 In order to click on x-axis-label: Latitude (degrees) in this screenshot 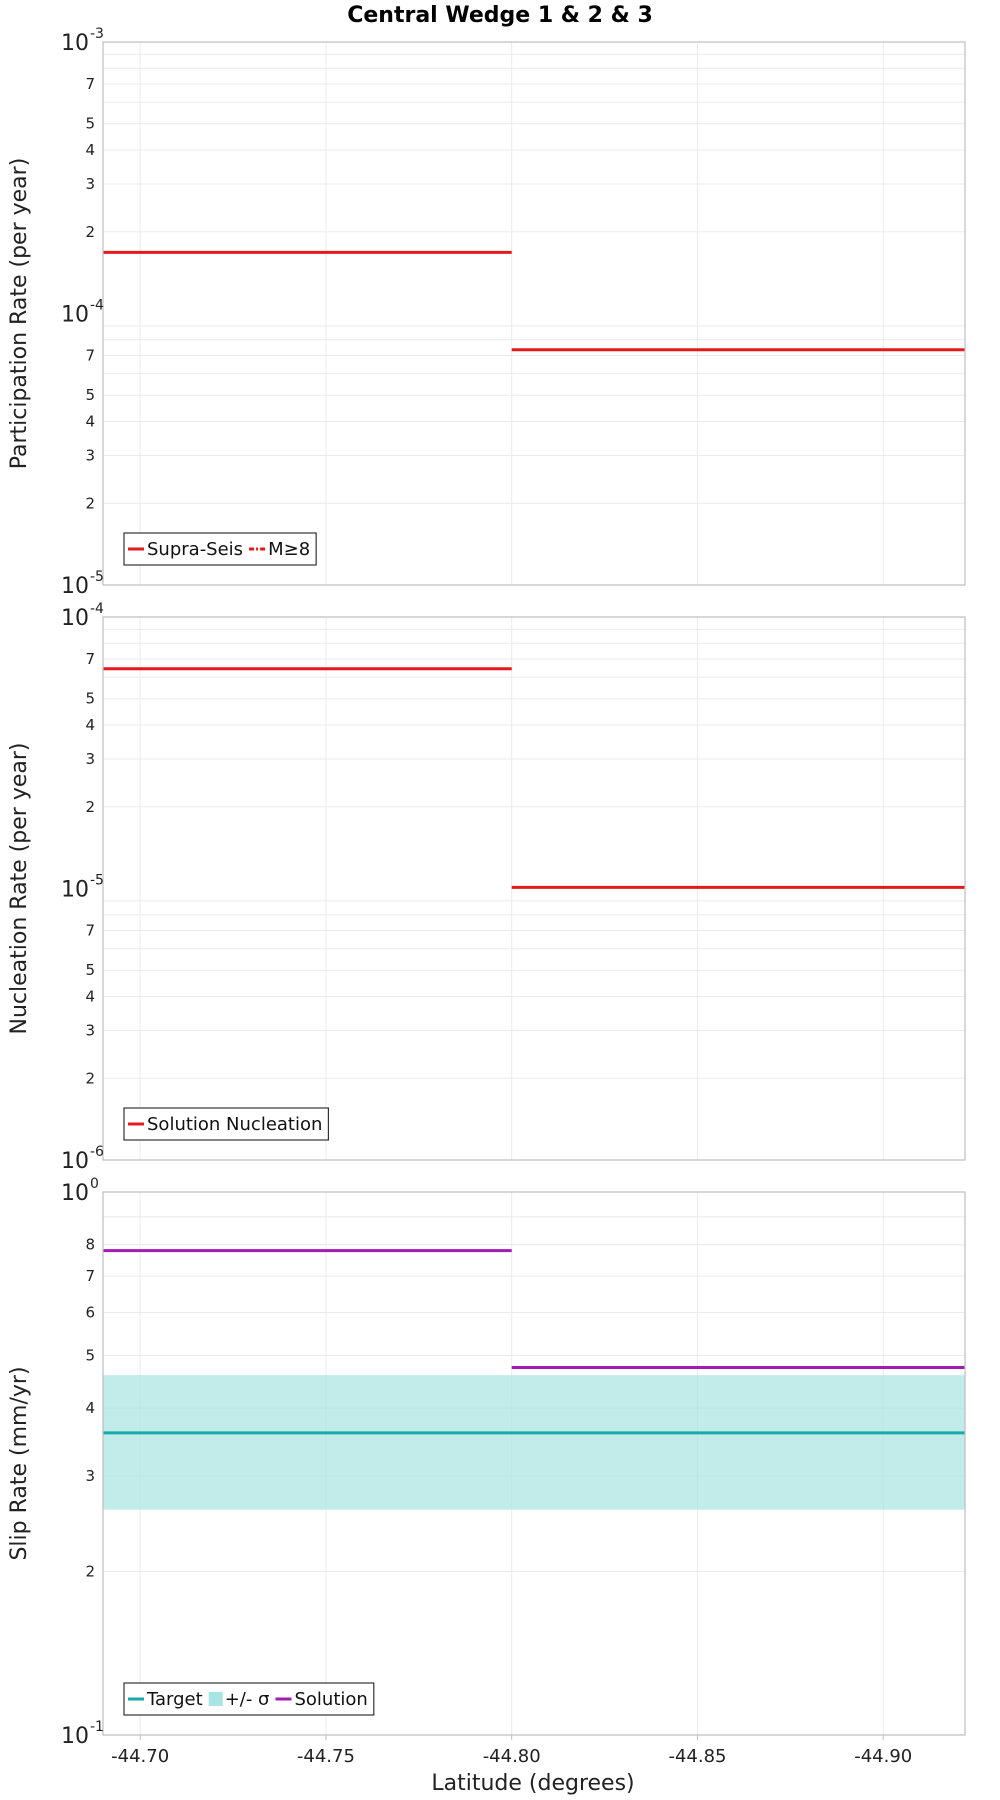, I will do `click(532, 1783)`.